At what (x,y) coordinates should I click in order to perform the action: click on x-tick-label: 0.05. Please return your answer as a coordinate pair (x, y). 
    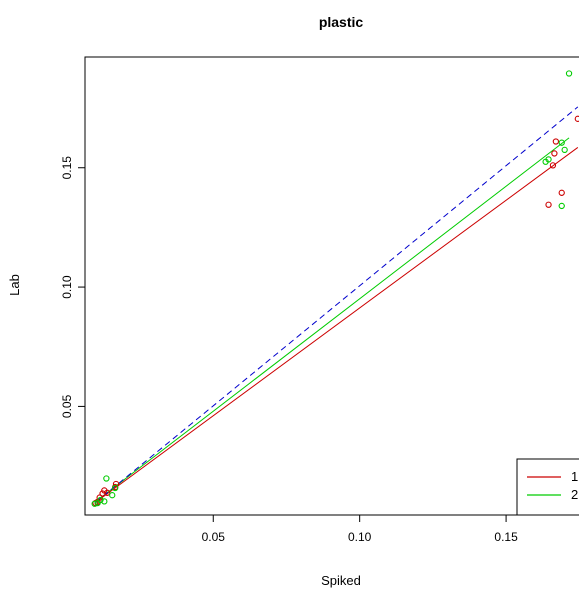
    Looking at the image, I should click on (214, 537).